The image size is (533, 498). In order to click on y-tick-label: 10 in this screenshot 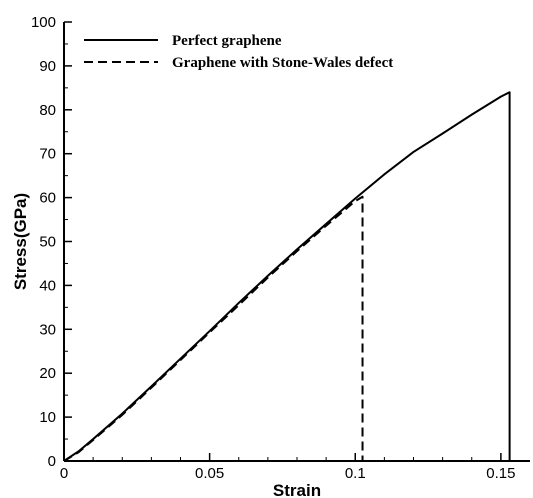, I will do `click(47, 417)`.